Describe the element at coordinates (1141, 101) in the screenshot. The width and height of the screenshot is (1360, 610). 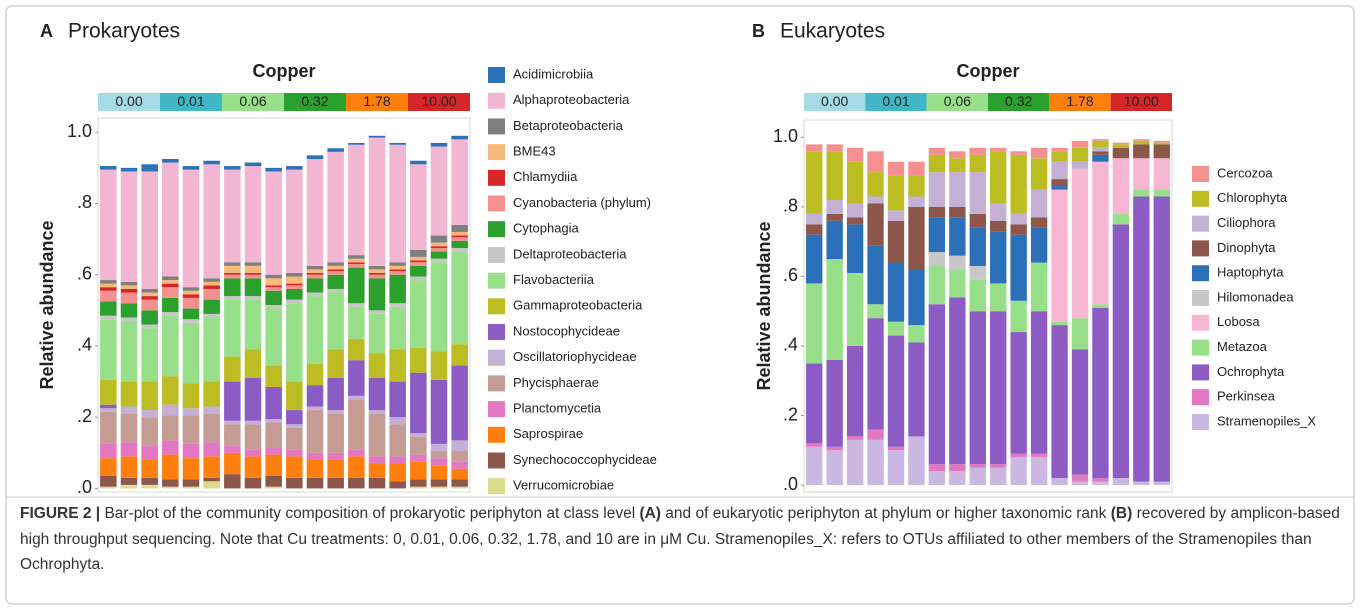
I see `copper-label: 10.00` at that location.